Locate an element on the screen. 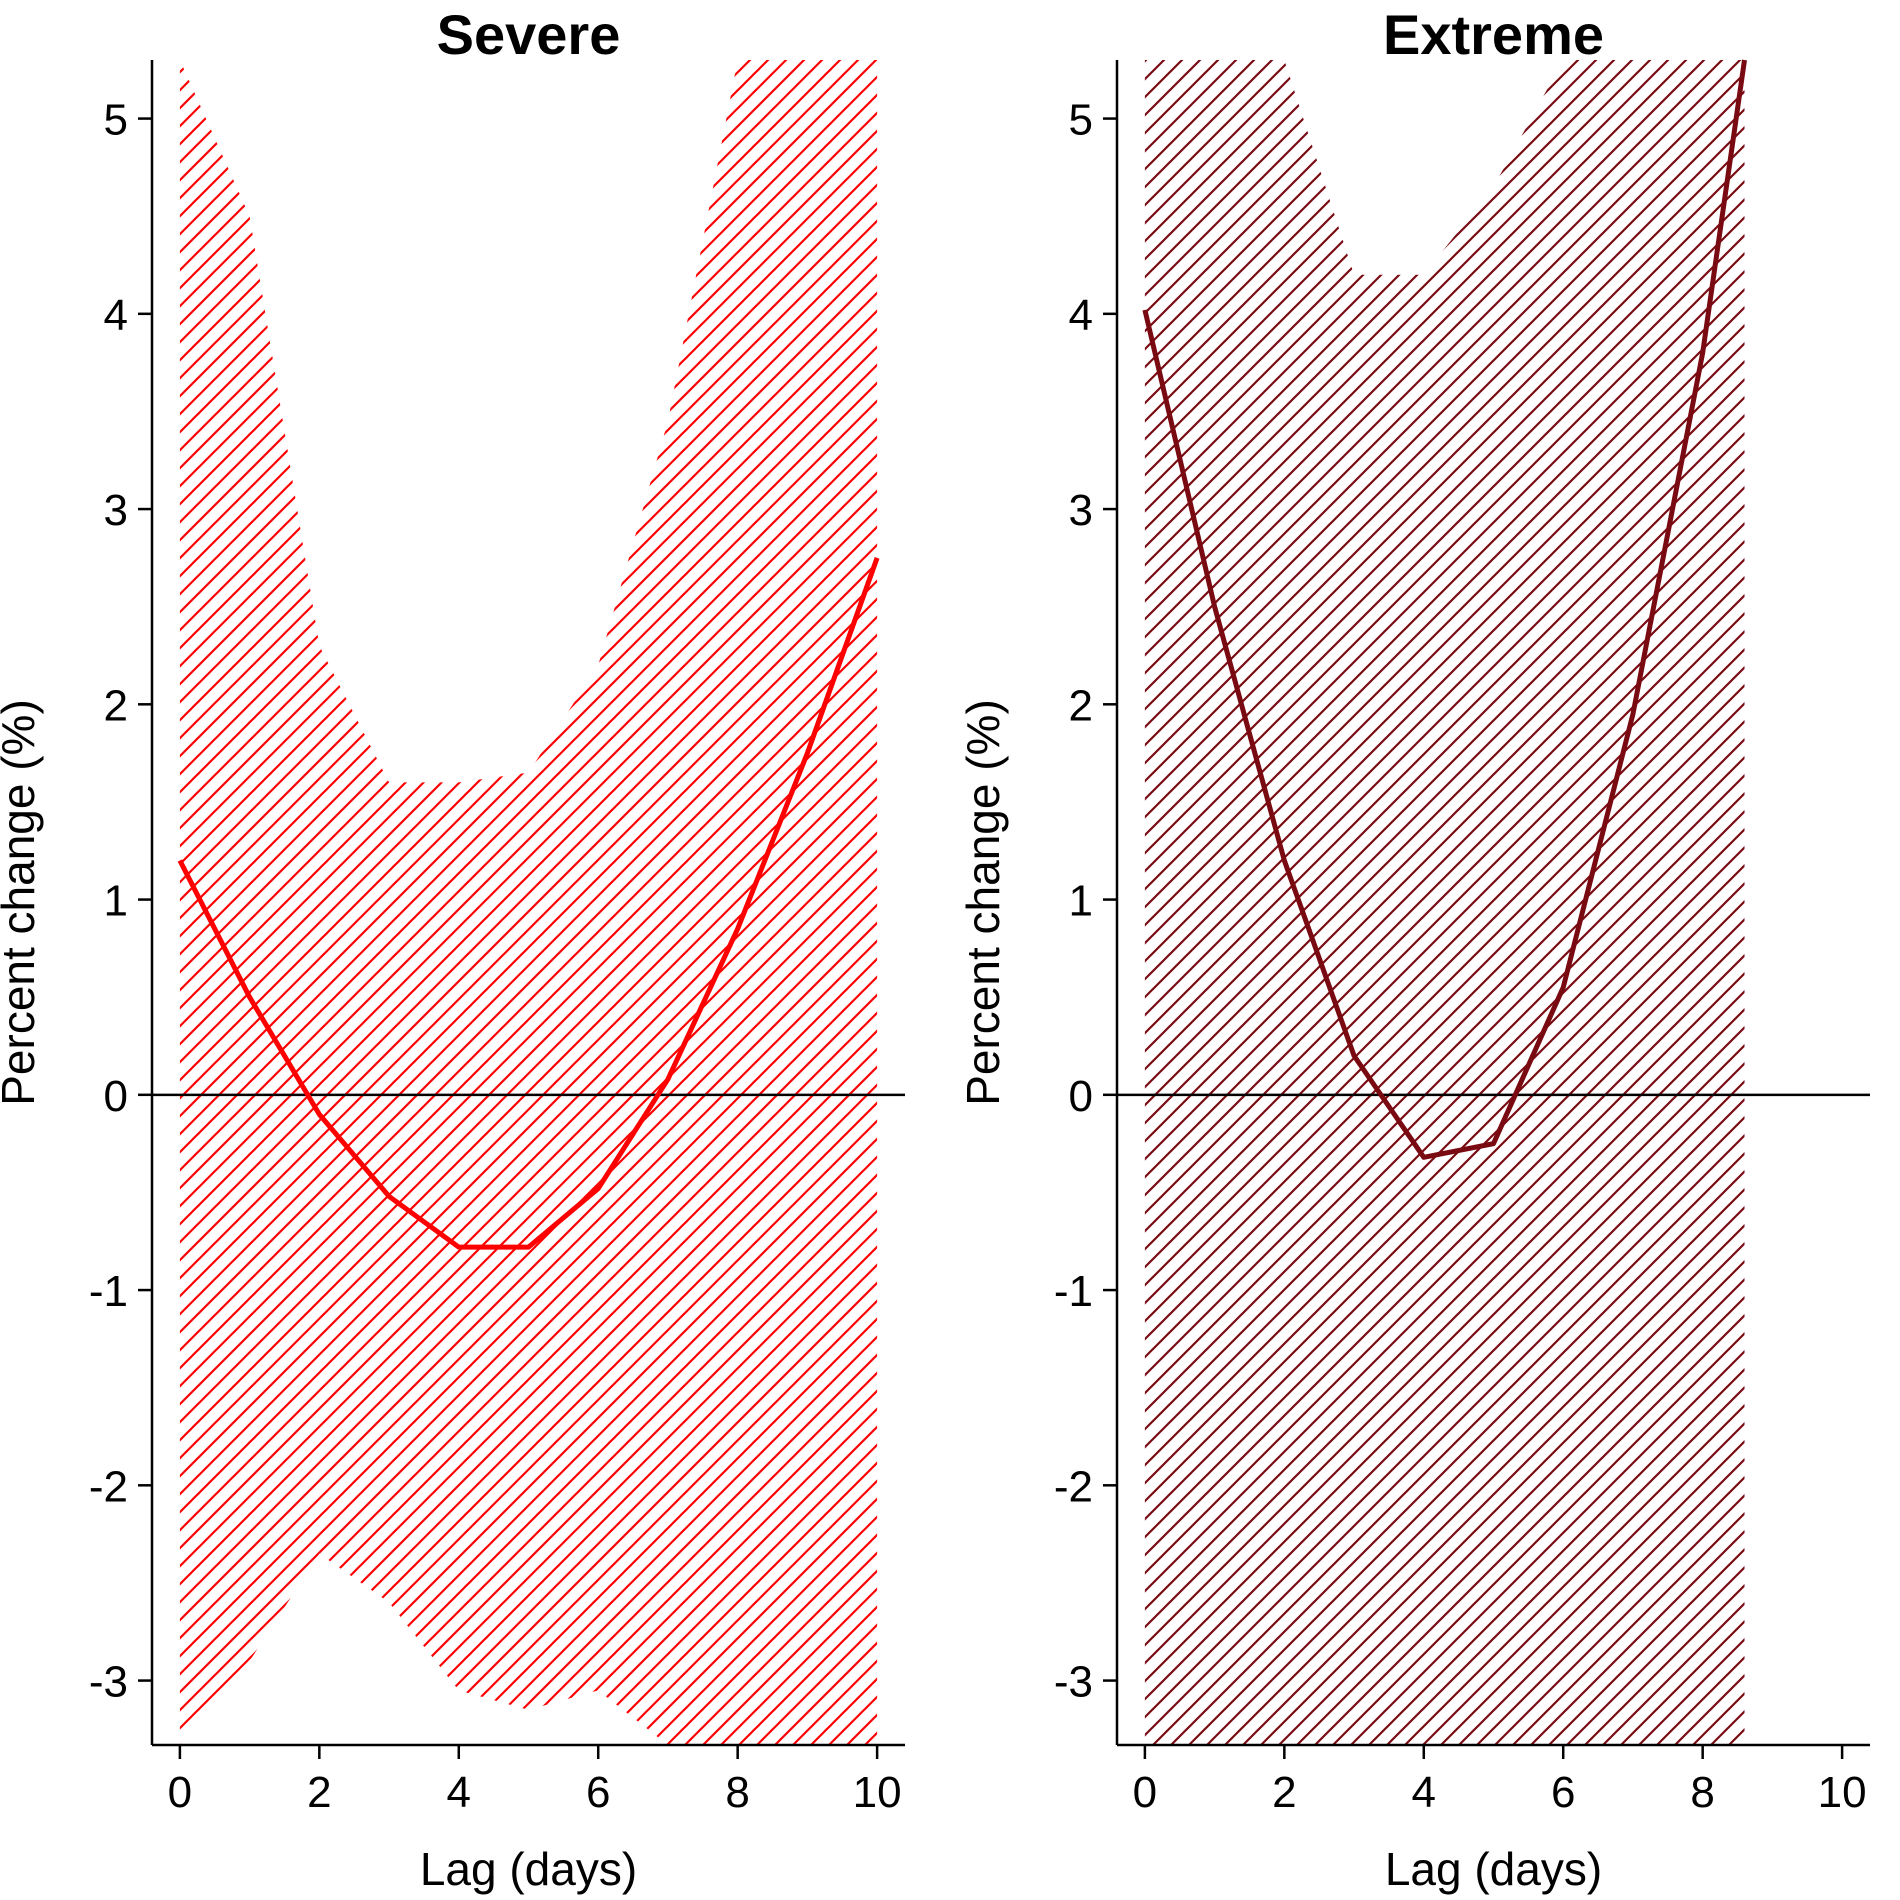 Image resolution: width=1900 pixels, height=1900 pixels. panel-severe-estimate-line is located at coordinates (528, 903).